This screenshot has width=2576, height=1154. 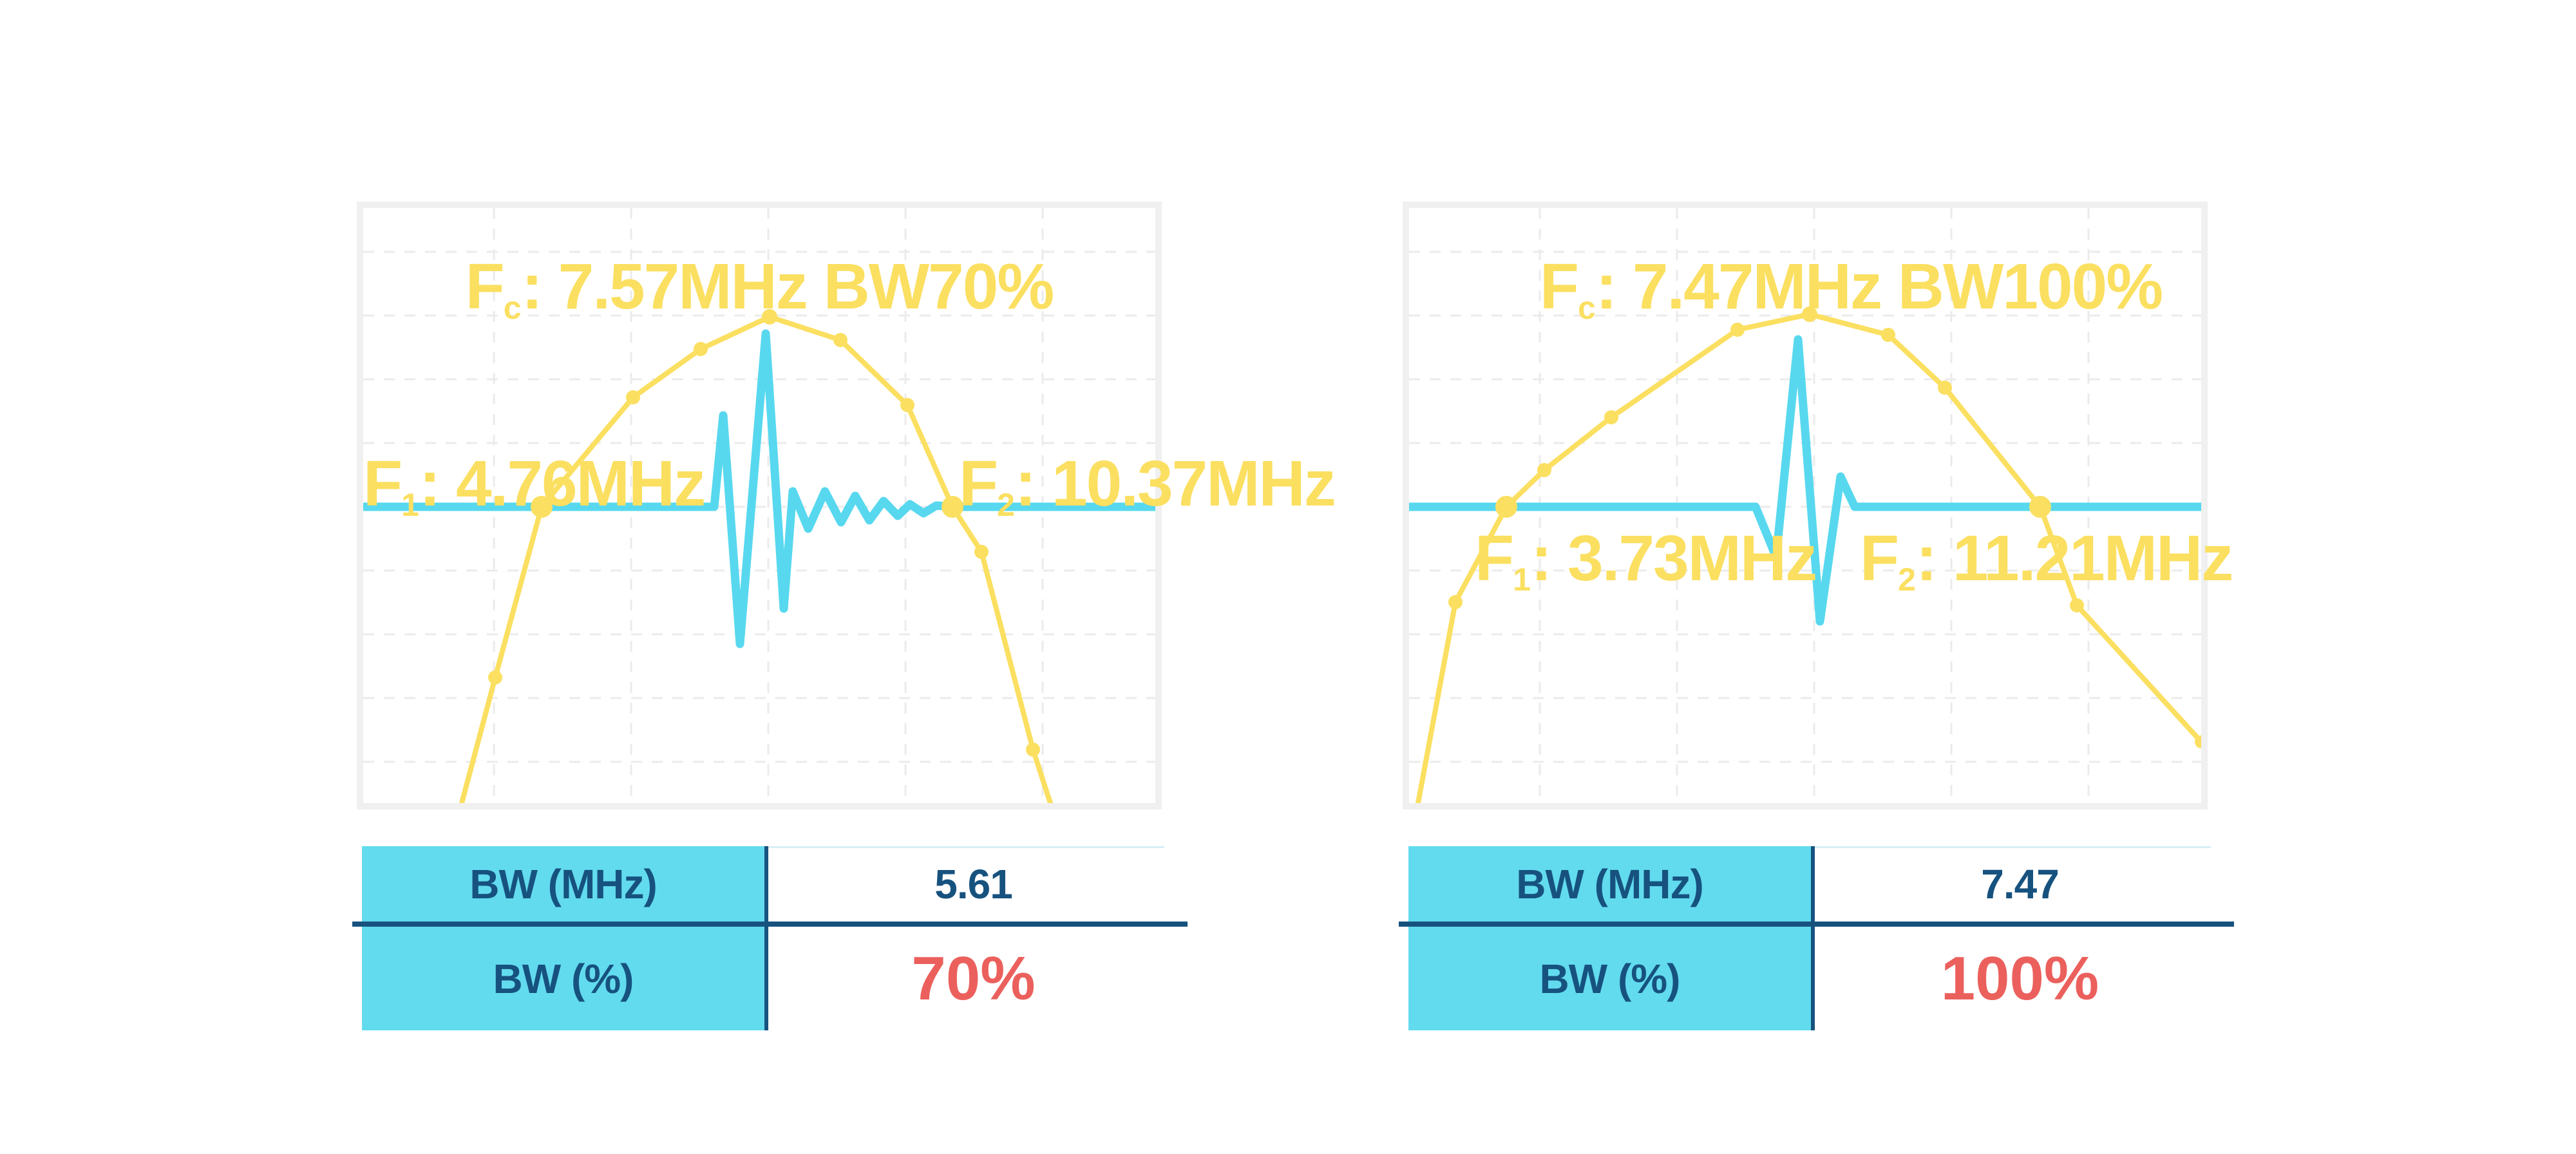 I want to click on f2-annotation: F2: 11.21MHz, so click(x=2047, y=561).